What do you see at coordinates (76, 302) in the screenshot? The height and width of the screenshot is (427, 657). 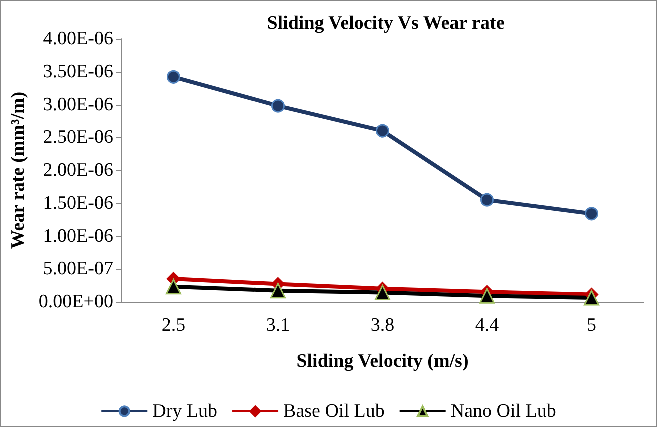 I see `y-tick-label: 0.00E+00` at bounding box center [76, 302].